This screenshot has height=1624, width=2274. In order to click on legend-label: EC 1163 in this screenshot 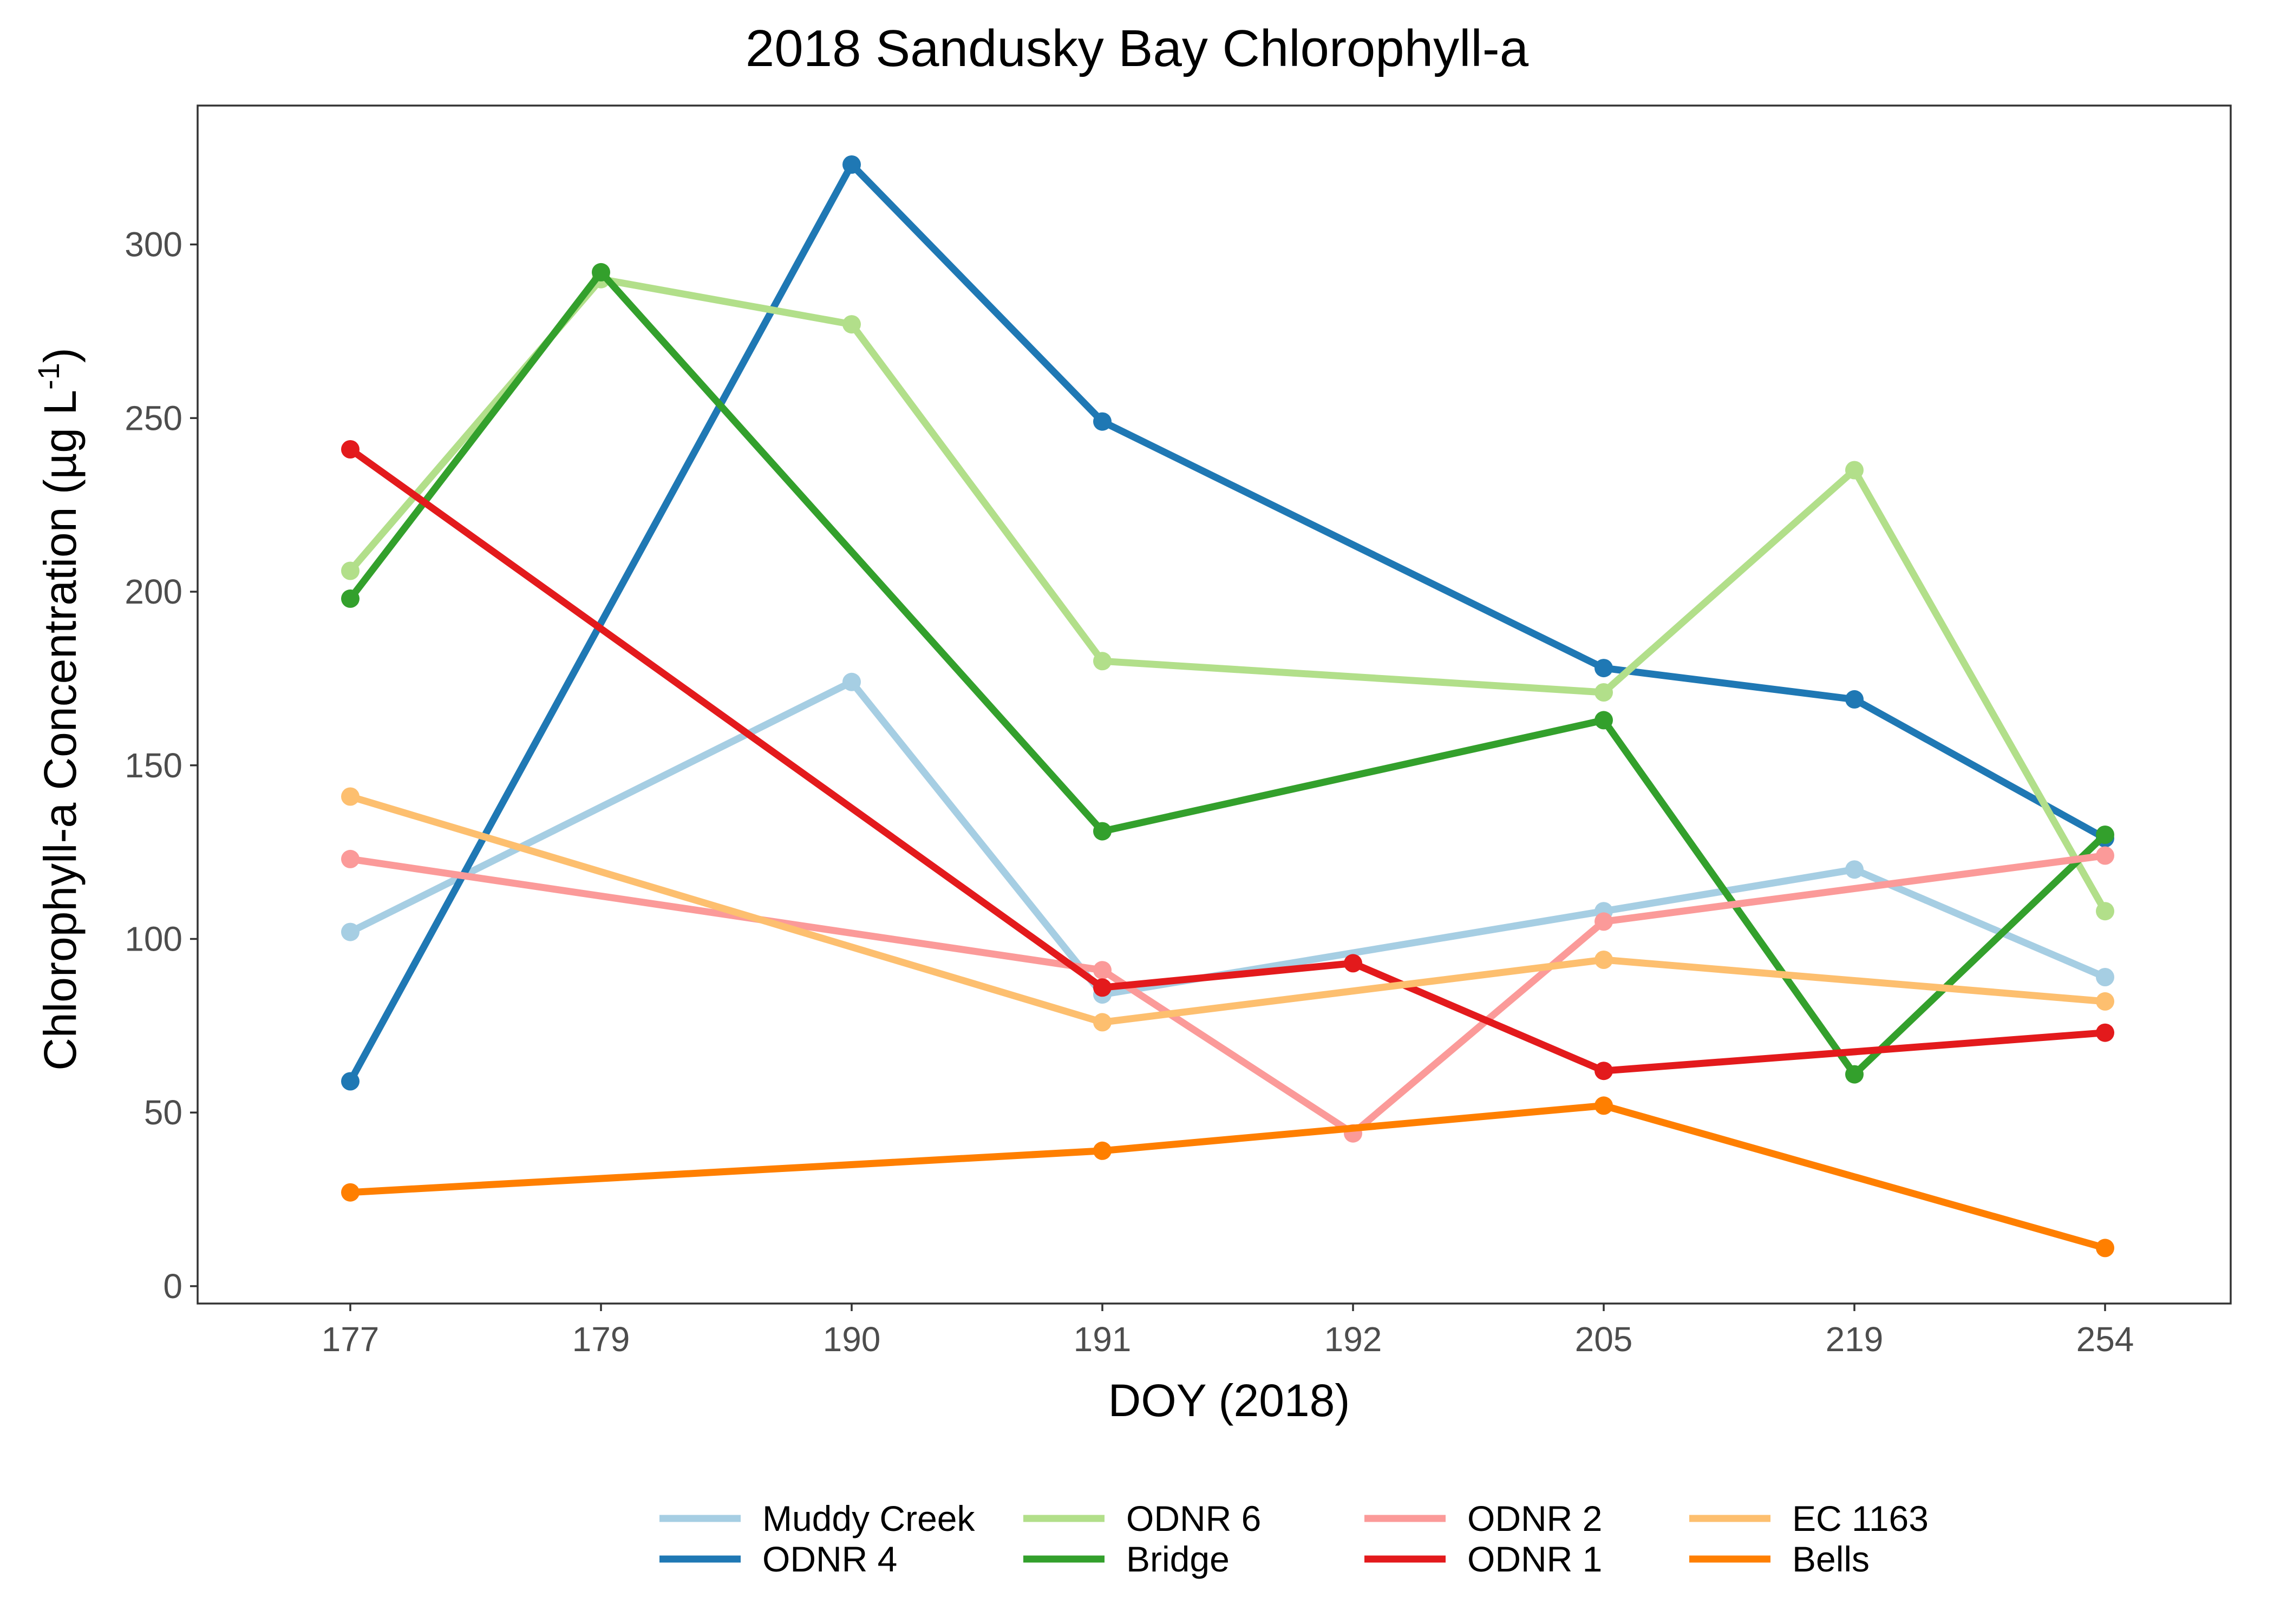, I will do `click(1861, 1518)`.